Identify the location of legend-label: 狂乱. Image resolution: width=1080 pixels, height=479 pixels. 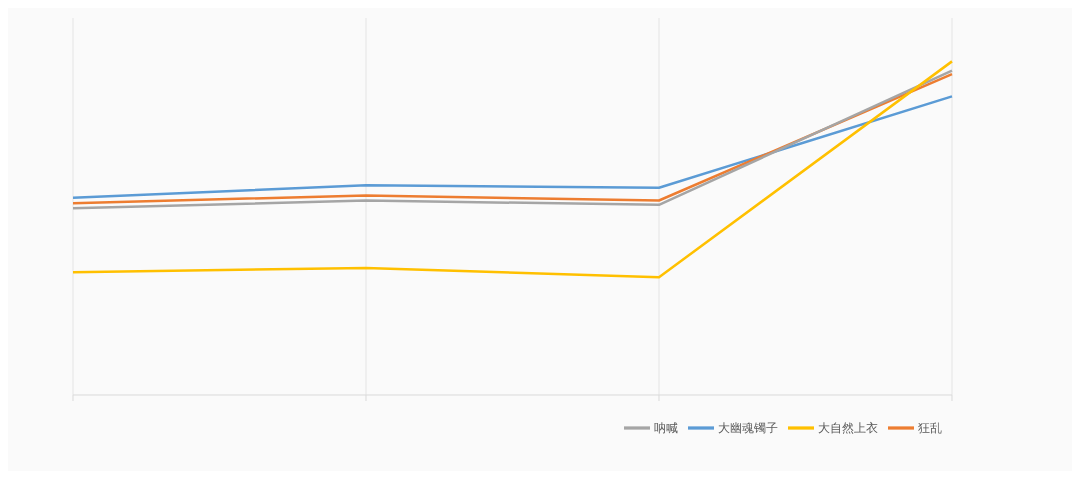
(930, 427).